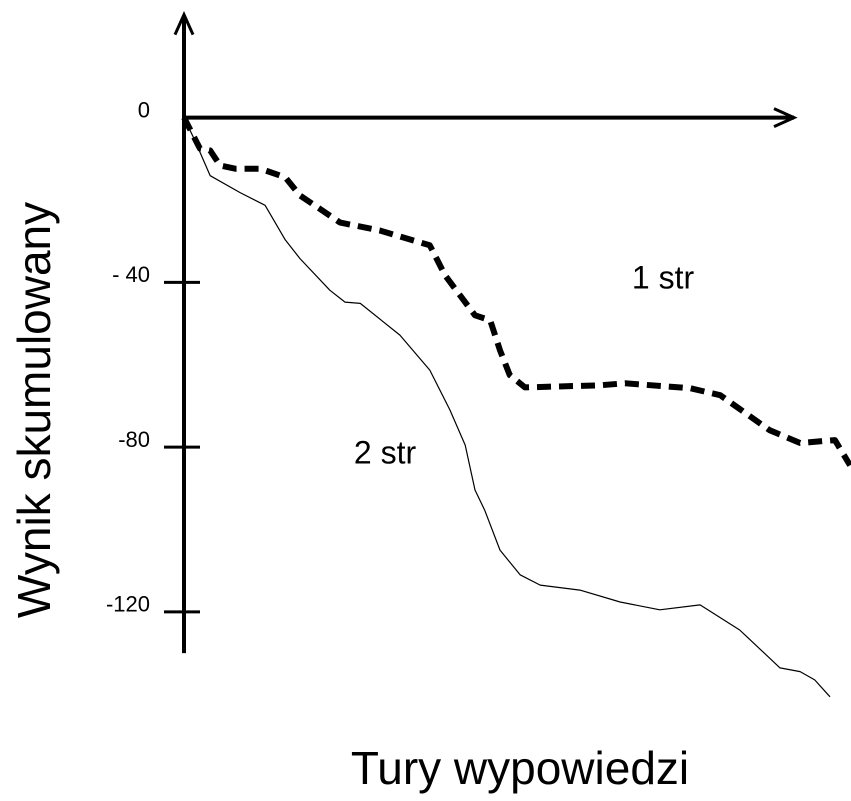 The width and height of the screenshot is (851, 801). I want to click on series-label: 1 str, so click(663, 277).